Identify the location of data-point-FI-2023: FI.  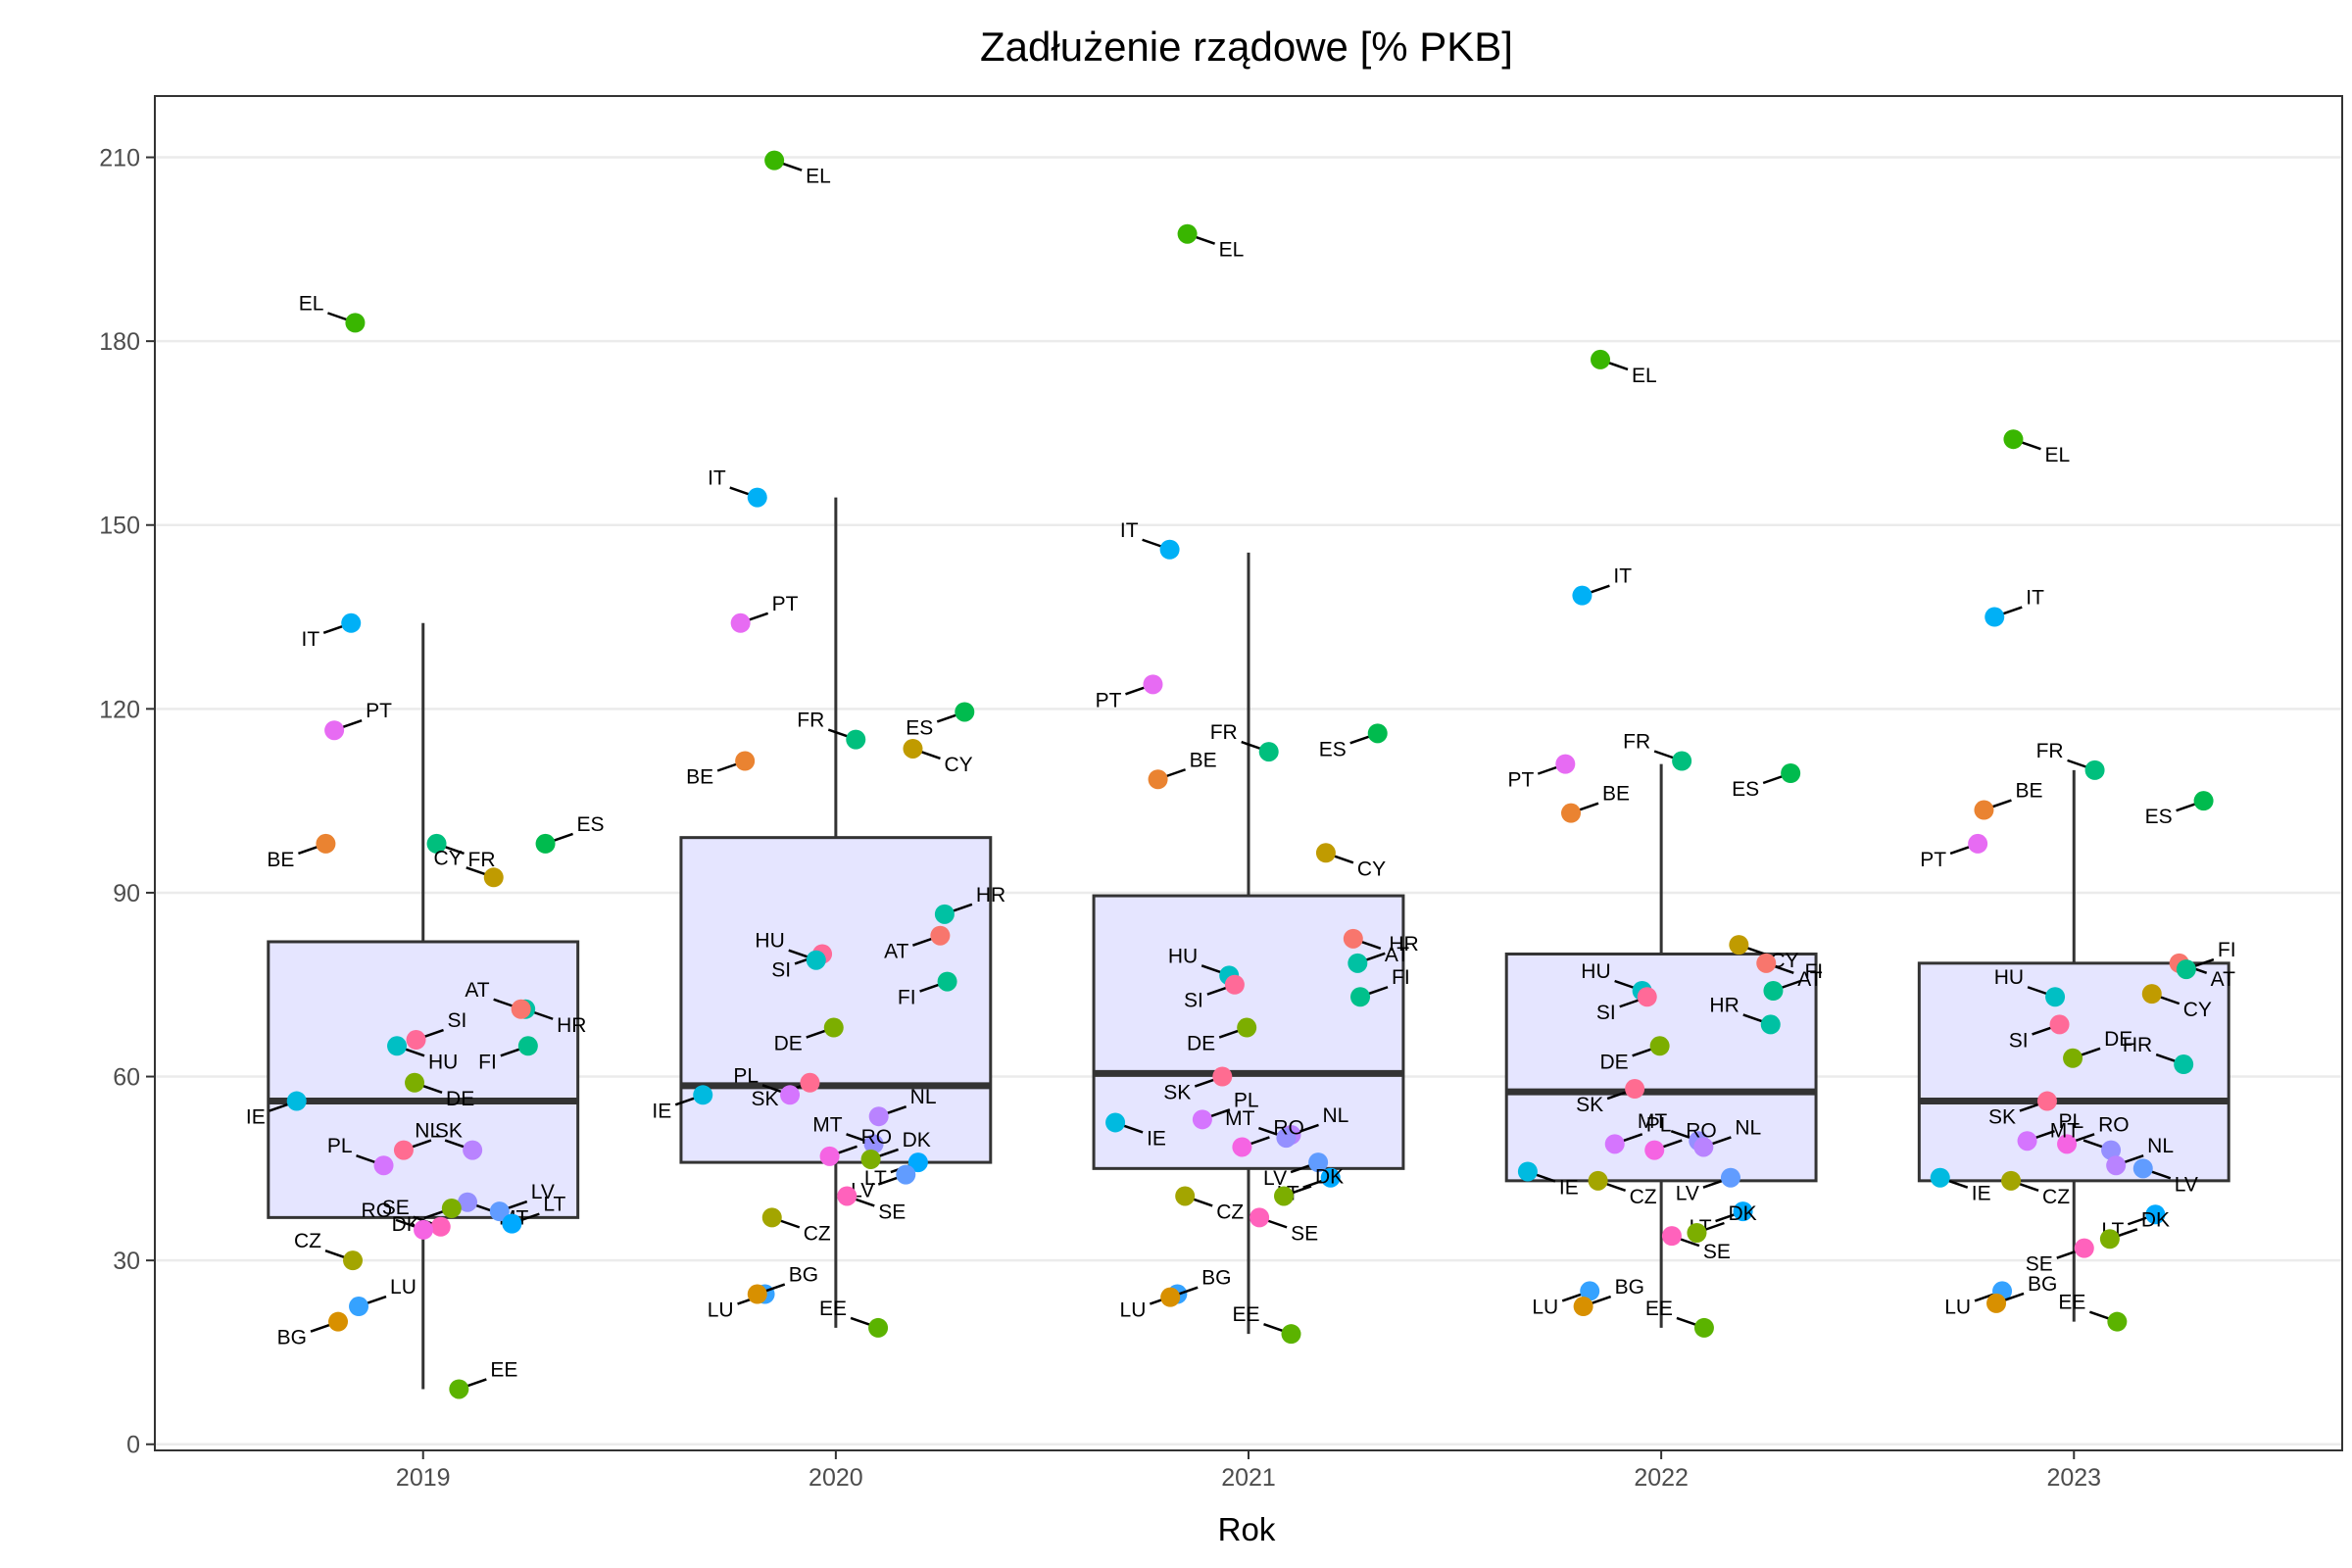
(2206, 959).